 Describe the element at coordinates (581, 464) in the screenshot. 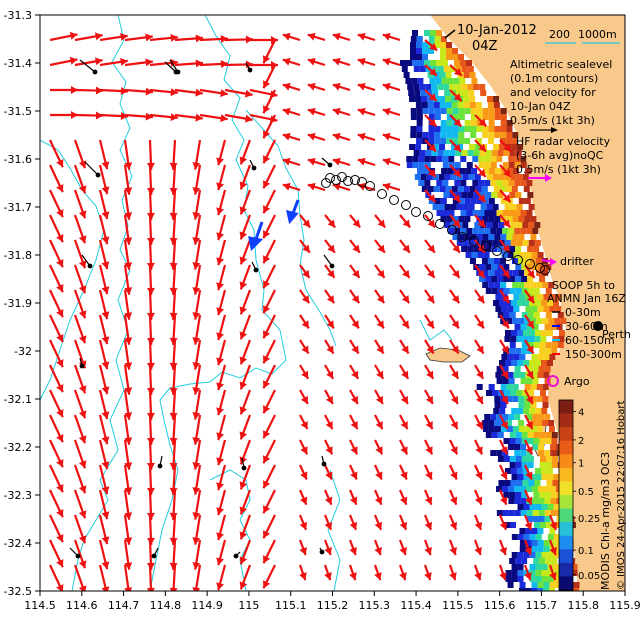

I see `colorbar-tick-label: 1` at that location.